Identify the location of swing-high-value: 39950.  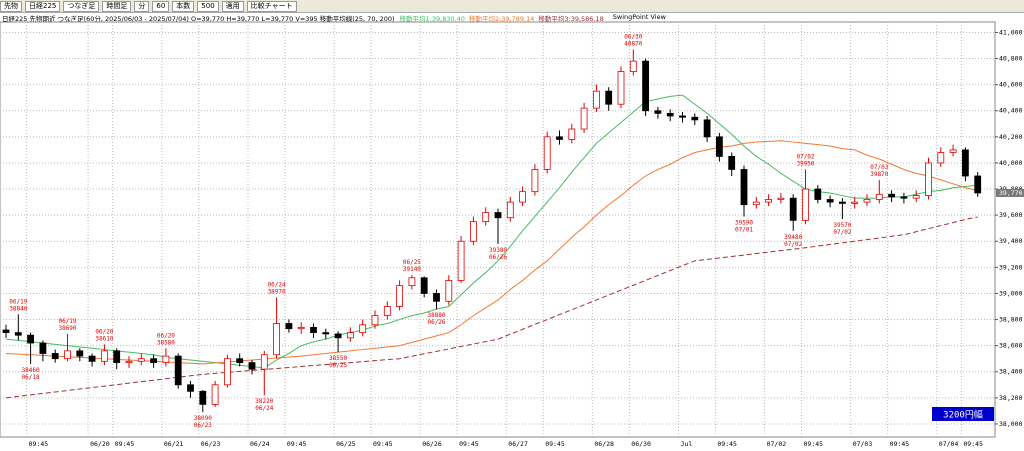
(805, 163).